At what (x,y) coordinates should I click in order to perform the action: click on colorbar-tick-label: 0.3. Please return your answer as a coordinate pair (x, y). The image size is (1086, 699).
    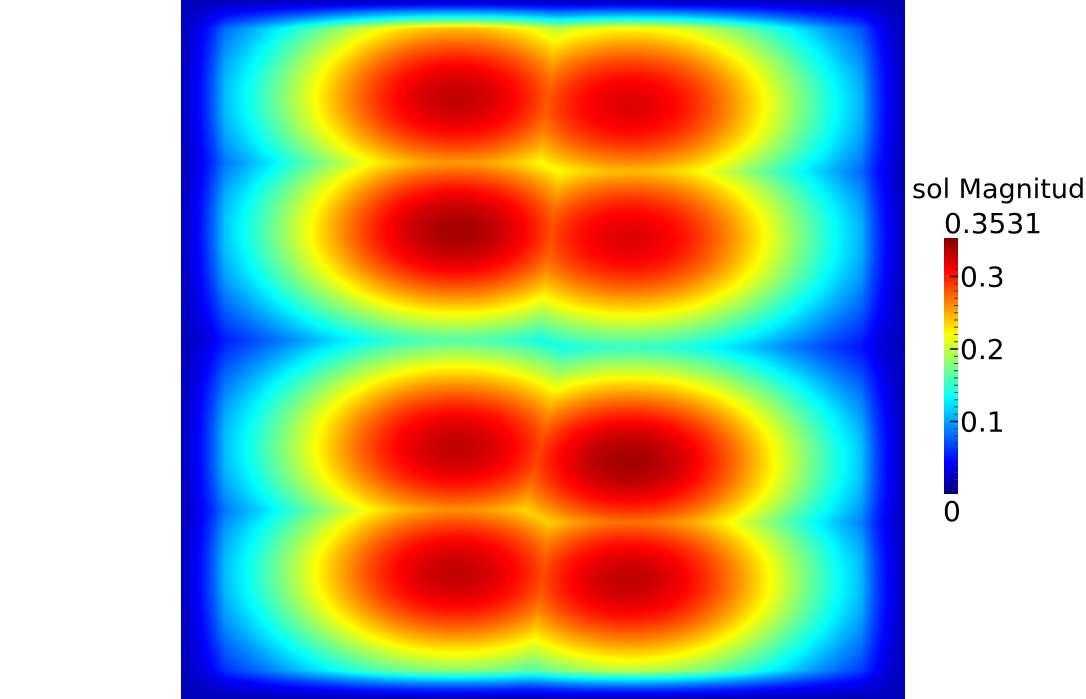
    Looking at the image, I should click on (982, 276).